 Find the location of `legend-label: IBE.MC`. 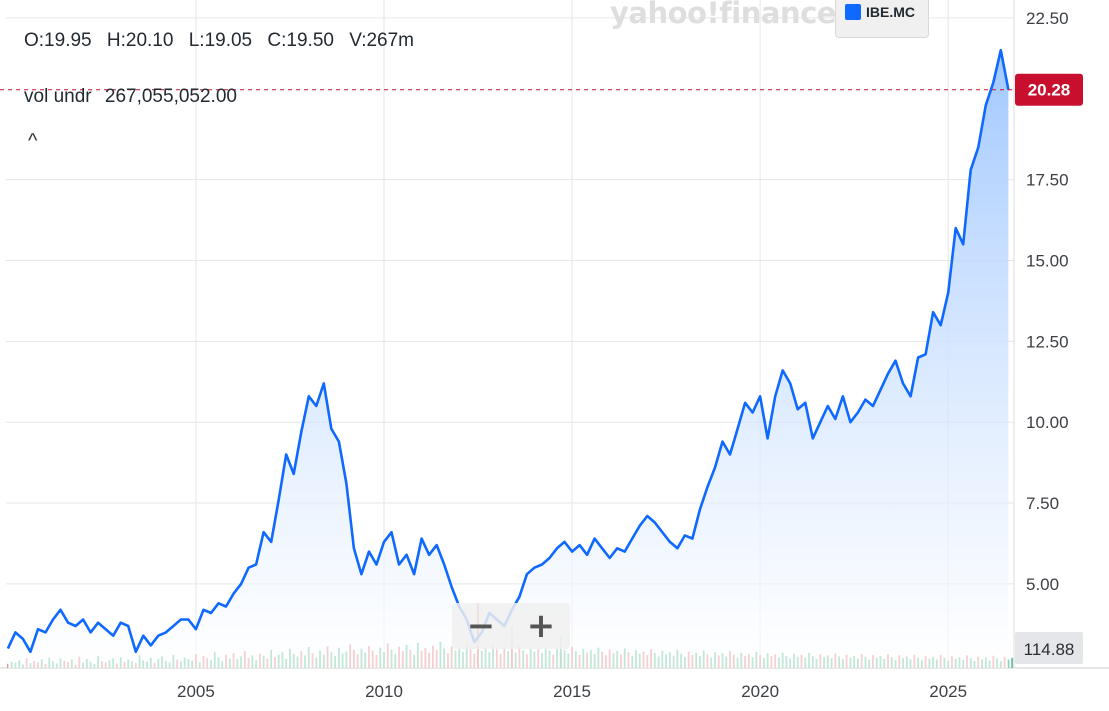

legend-label: IBE.MC is located at coordinates (890, 12).